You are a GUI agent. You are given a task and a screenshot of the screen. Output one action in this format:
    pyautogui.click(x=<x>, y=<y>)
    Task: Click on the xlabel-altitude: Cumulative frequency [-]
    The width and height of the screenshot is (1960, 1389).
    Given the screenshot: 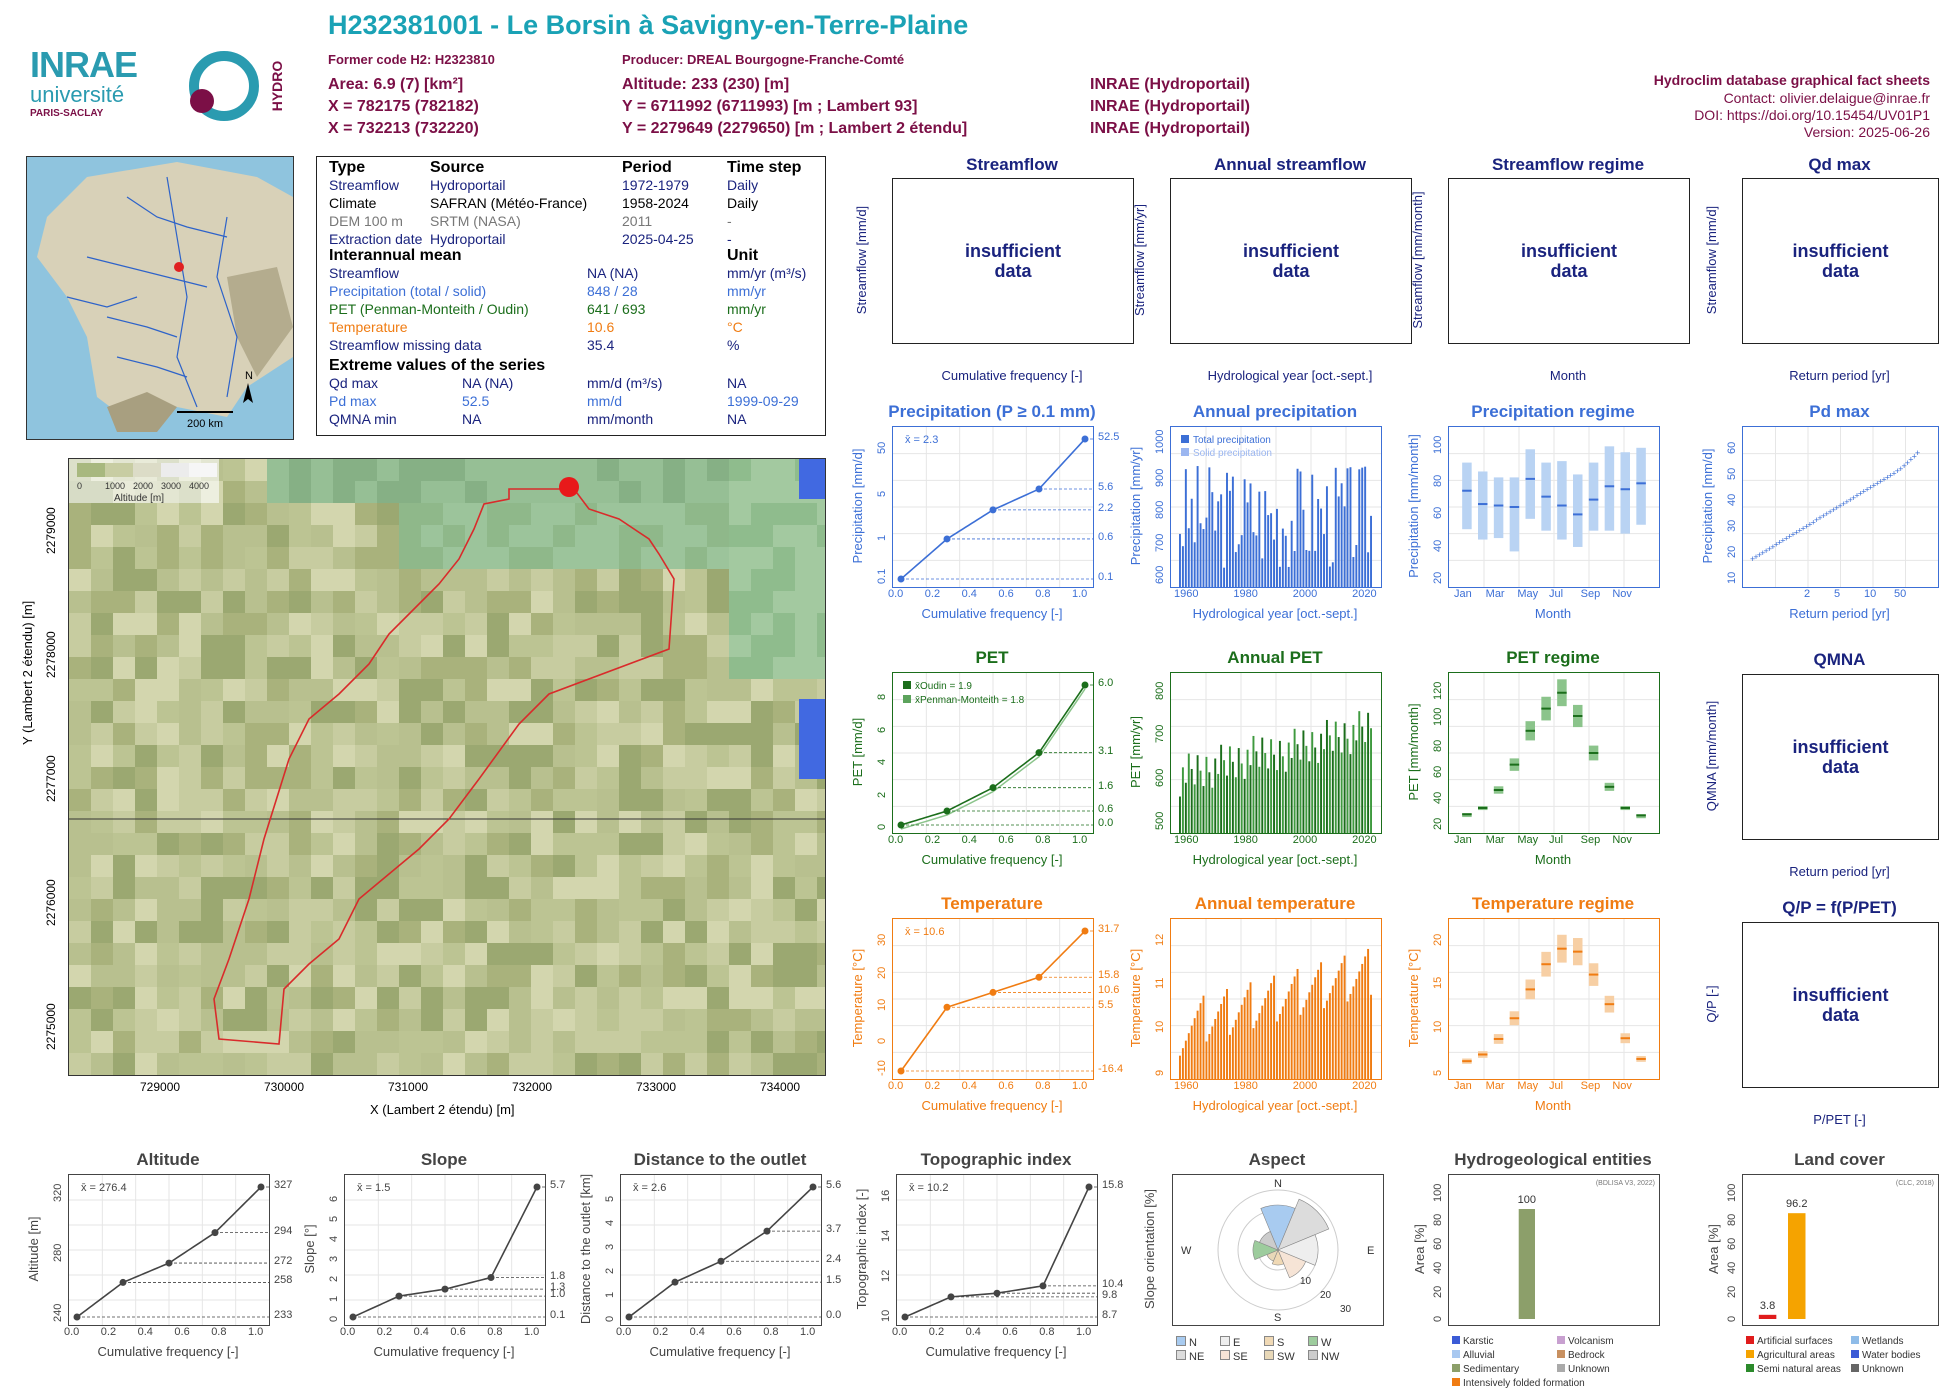 What is the action you would take?
    pyautogui.click(x=168, y=1351)
    